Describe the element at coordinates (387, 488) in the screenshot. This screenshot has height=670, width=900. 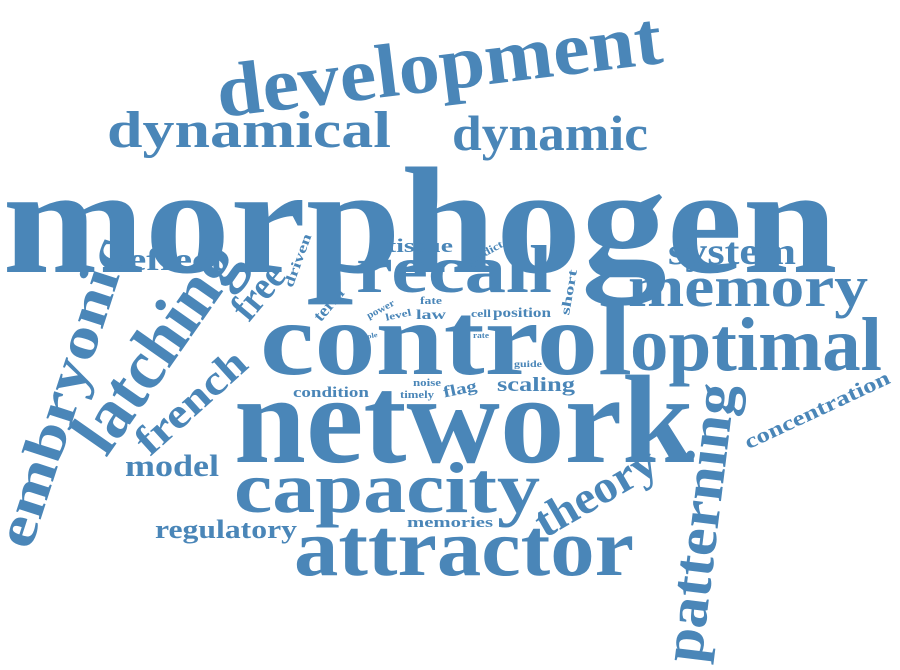
I see `word-capacity: capacity` at that location.